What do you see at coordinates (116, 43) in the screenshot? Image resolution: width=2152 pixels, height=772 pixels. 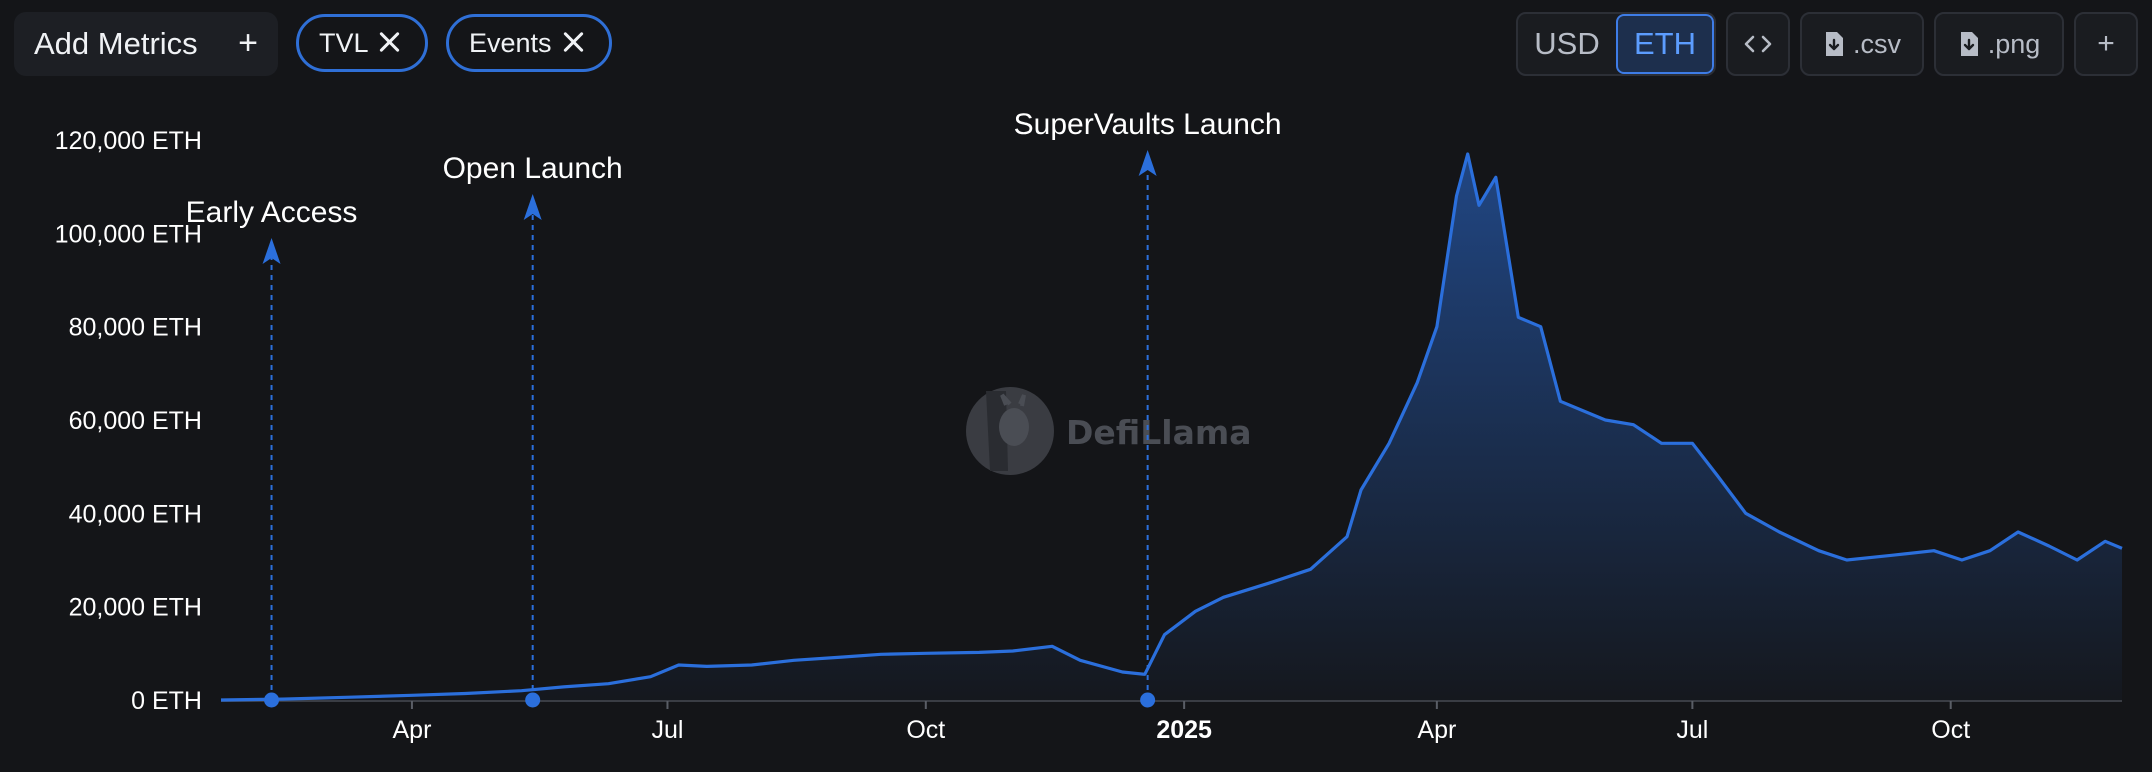 I see `add-metrics-label: Add Metrics` at bounding box center [116, 43].